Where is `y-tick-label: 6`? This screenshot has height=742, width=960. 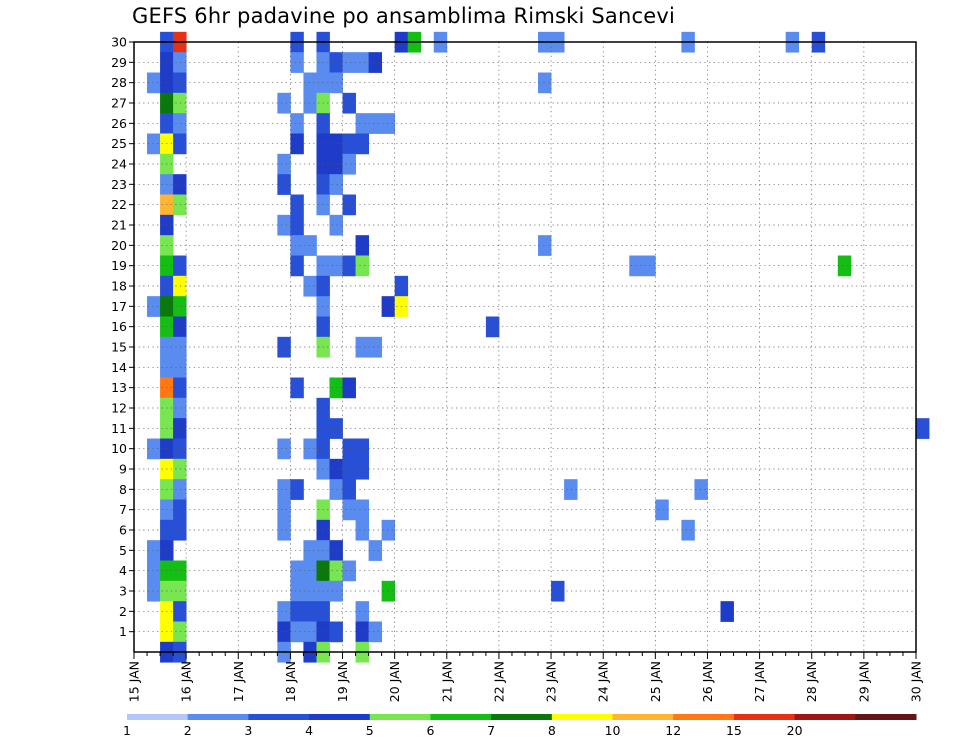 y-tick-label: 6 is located at coordinates (123, 530).